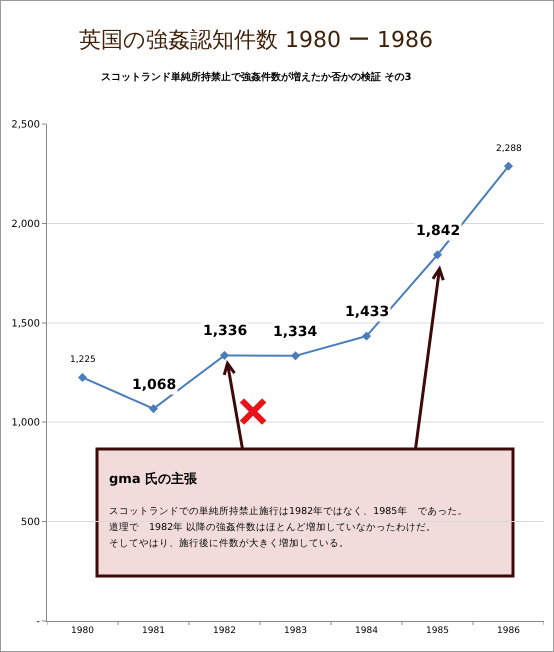 This screenshot has width=554, height=652. I want to click on y-tick-label: 2,500, so click(25, 125).